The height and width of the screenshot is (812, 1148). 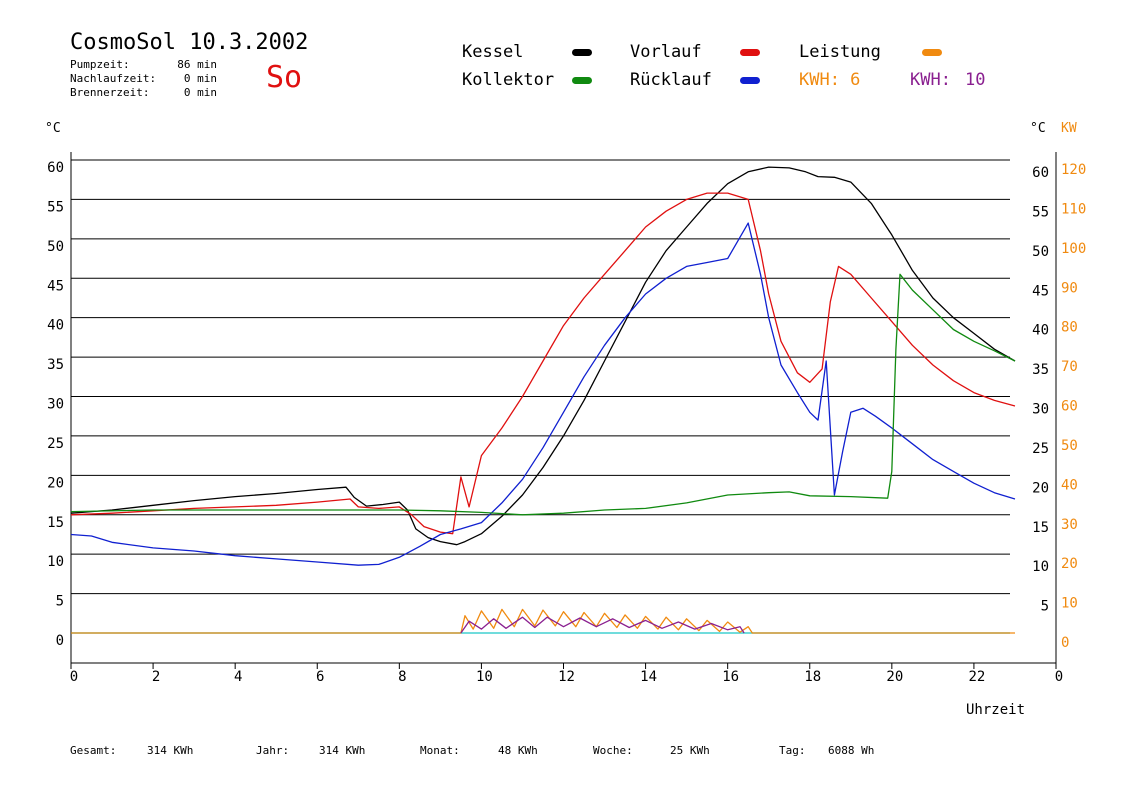 What do you see at coordinates (812, 677) in the screenshot?
I see `x-tick-label: 18` at bounding box center [812, 677].